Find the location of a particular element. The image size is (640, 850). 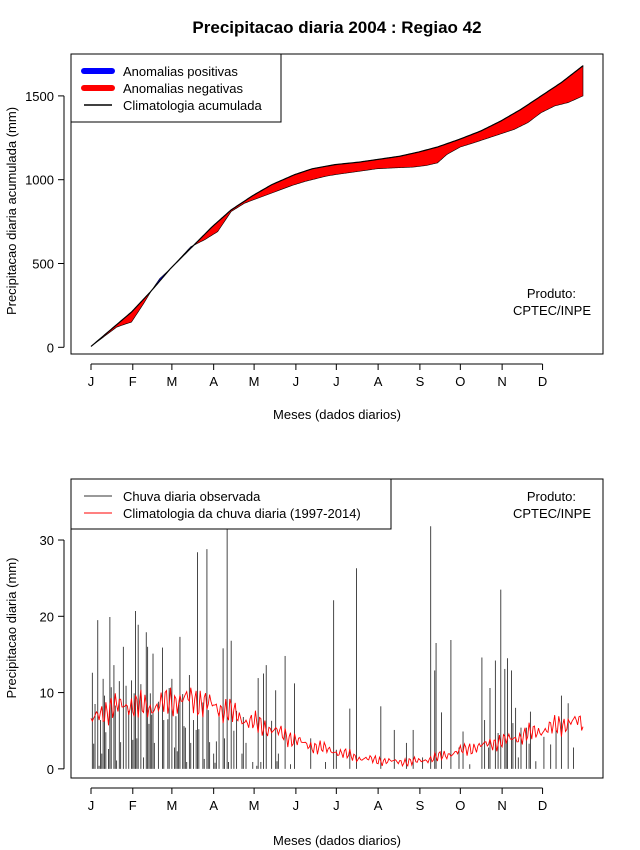

daily-xlabel: Meses (dados diarios) is located at coordinates (337, 840).